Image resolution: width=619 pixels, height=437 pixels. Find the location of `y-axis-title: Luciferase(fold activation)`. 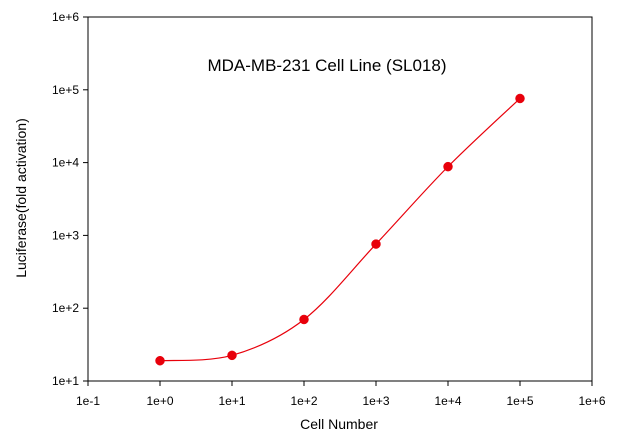

y-axis-title: Luciferase(fold activation) is located at coordinates (21, 198).